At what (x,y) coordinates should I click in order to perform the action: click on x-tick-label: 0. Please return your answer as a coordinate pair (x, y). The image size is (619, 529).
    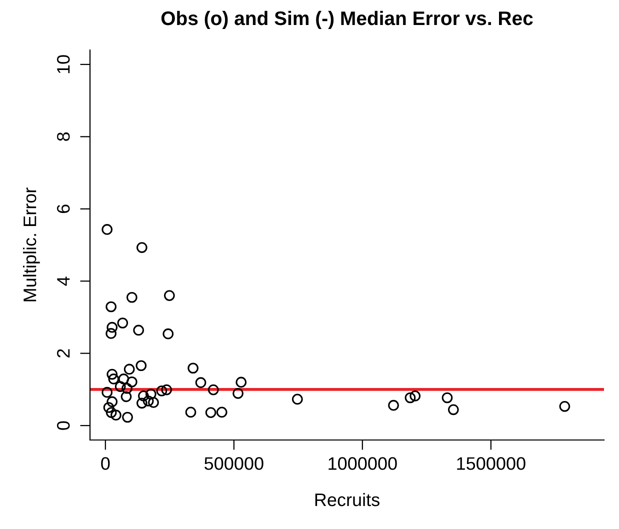
    Looking at the image, I should click on (105, 463).